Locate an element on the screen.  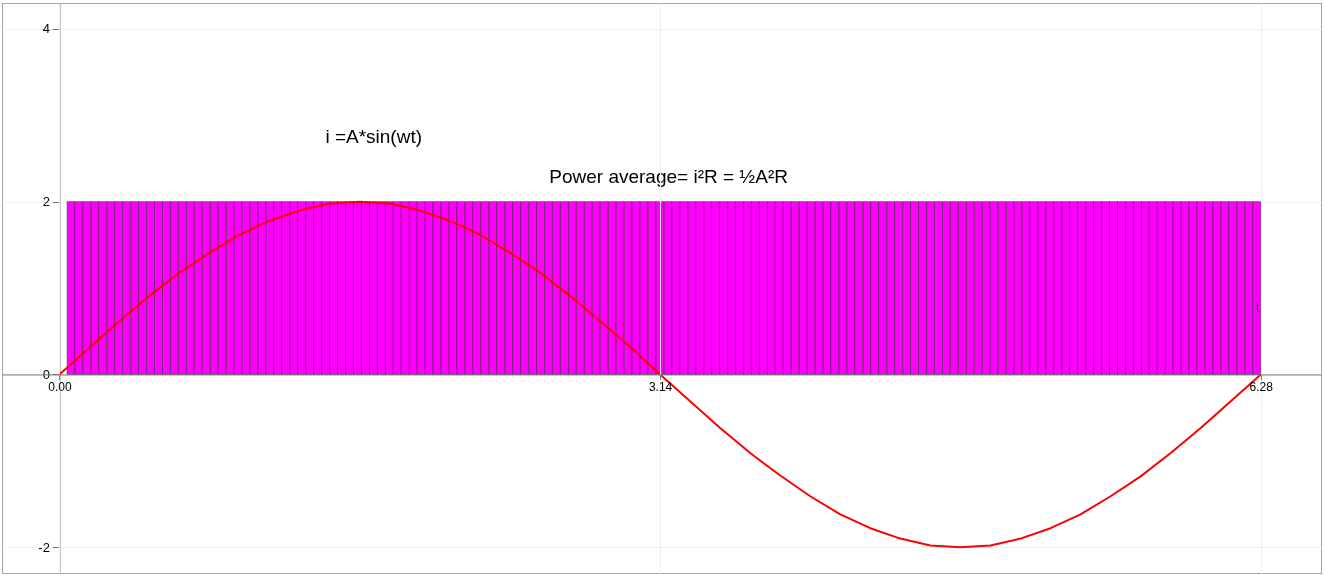
y-tick-label: 4 is located at coordinates (46, 29).